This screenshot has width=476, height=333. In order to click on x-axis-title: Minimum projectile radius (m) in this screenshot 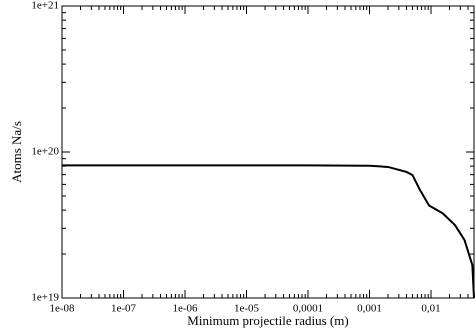, I will do `click(267, 320)`.